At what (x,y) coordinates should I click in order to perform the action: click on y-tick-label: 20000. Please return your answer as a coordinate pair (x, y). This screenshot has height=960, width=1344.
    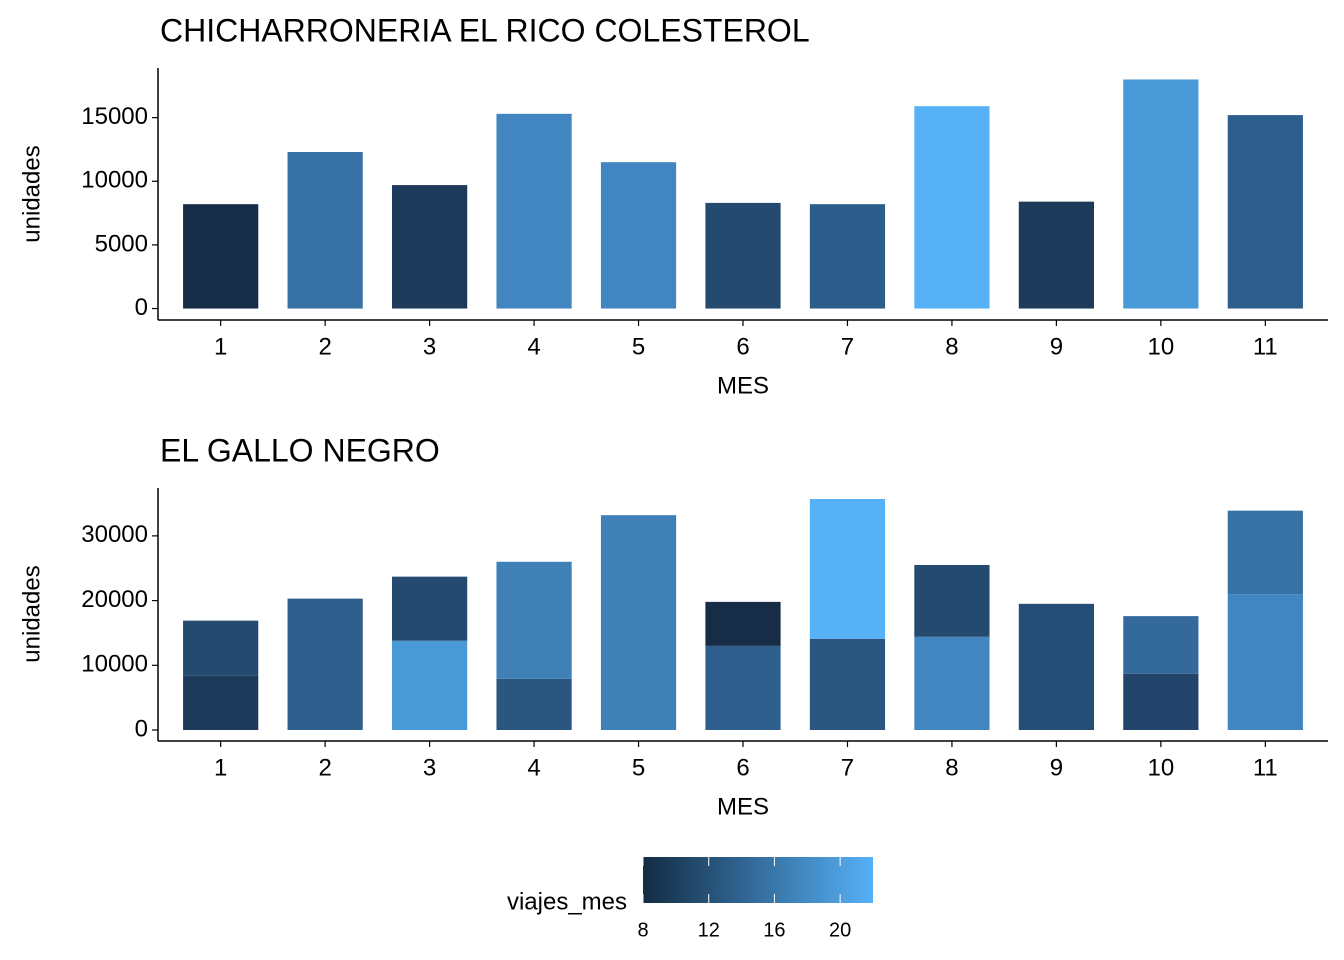
    Looking at the image, I should click on (114, 599).